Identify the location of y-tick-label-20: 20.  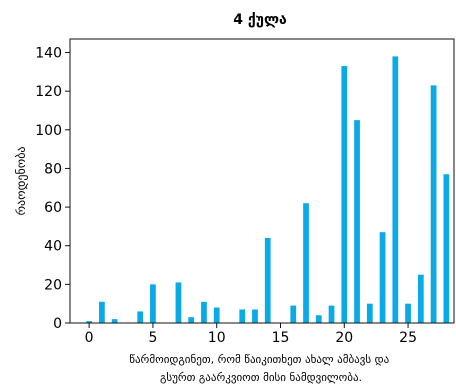
(53, 285).